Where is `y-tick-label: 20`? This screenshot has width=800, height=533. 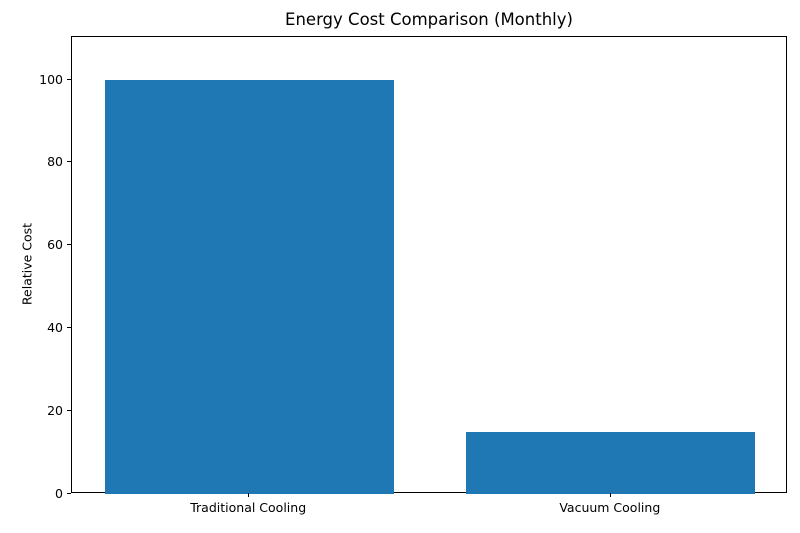
y-tick-label: 20 is located at coordinates (55, 410).